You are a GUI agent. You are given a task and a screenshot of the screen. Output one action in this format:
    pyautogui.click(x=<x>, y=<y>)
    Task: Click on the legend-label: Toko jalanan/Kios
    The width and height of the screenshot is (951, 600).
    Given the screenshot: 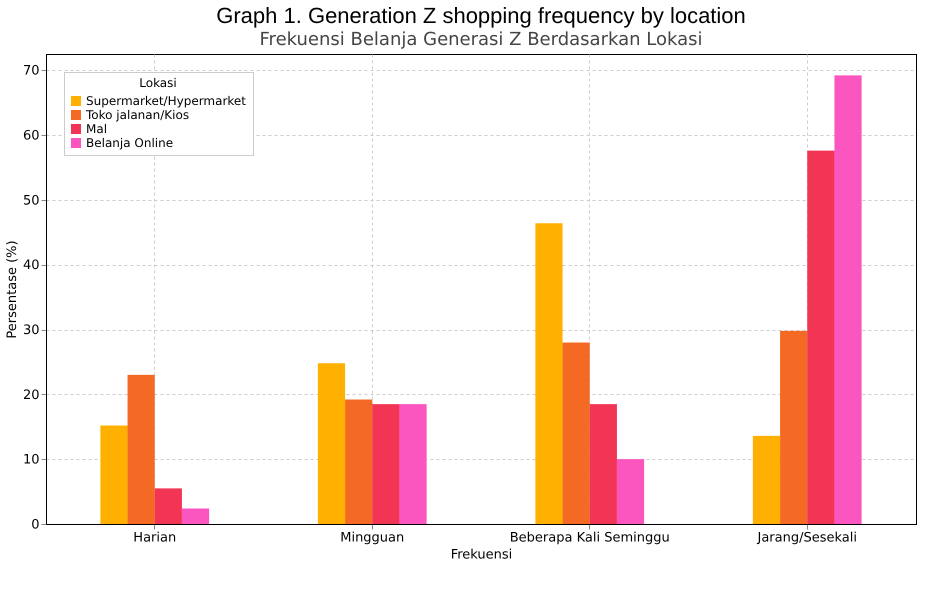 What is the action you would take?
    pyautogui.click(x=137, y=115)
    